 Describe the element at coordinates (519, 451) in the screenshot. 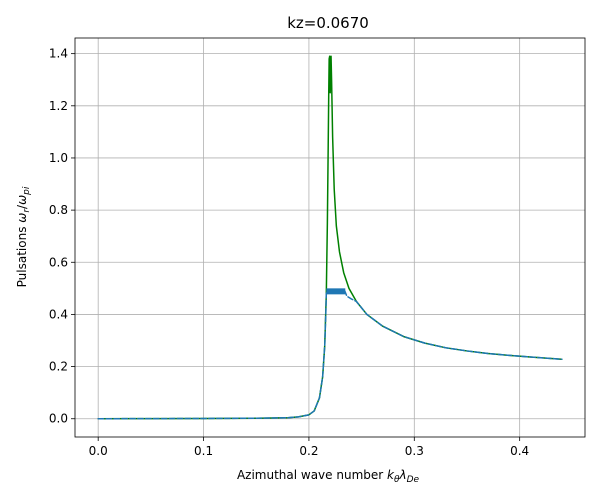

I see `x-tick-label: 0.4` at that location.